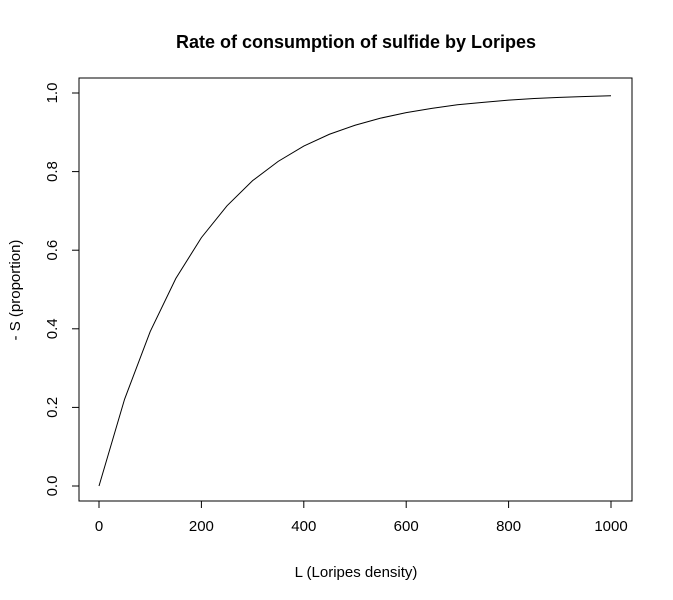 The width and height of the screenshot is (673, 600). What do you see at coordinates (52, 93) in the screenshot?
I see `y-tick-label: 1.0` at bounding box center [52, 93].